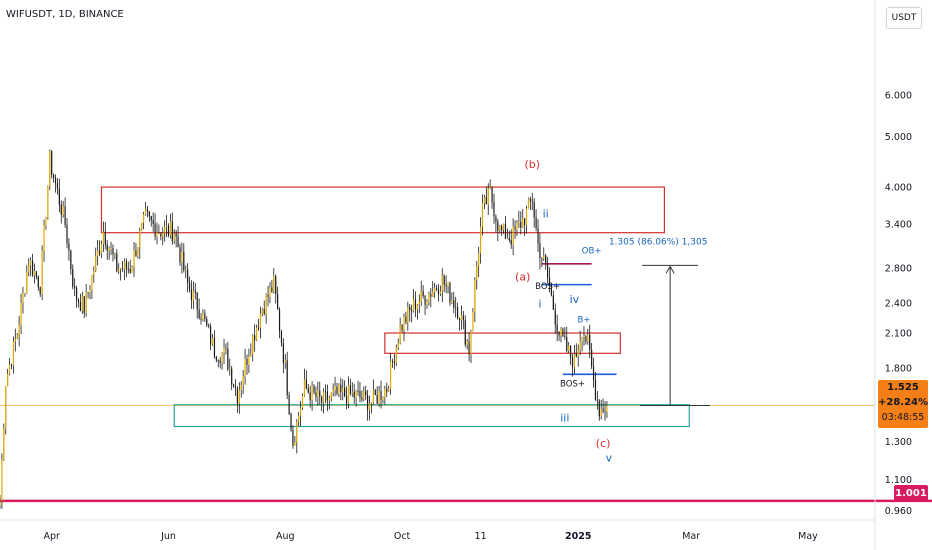  Describe the element at coordinates (898, 268) in the screenshot. I see `y-tick-label: 2.800` at that location.